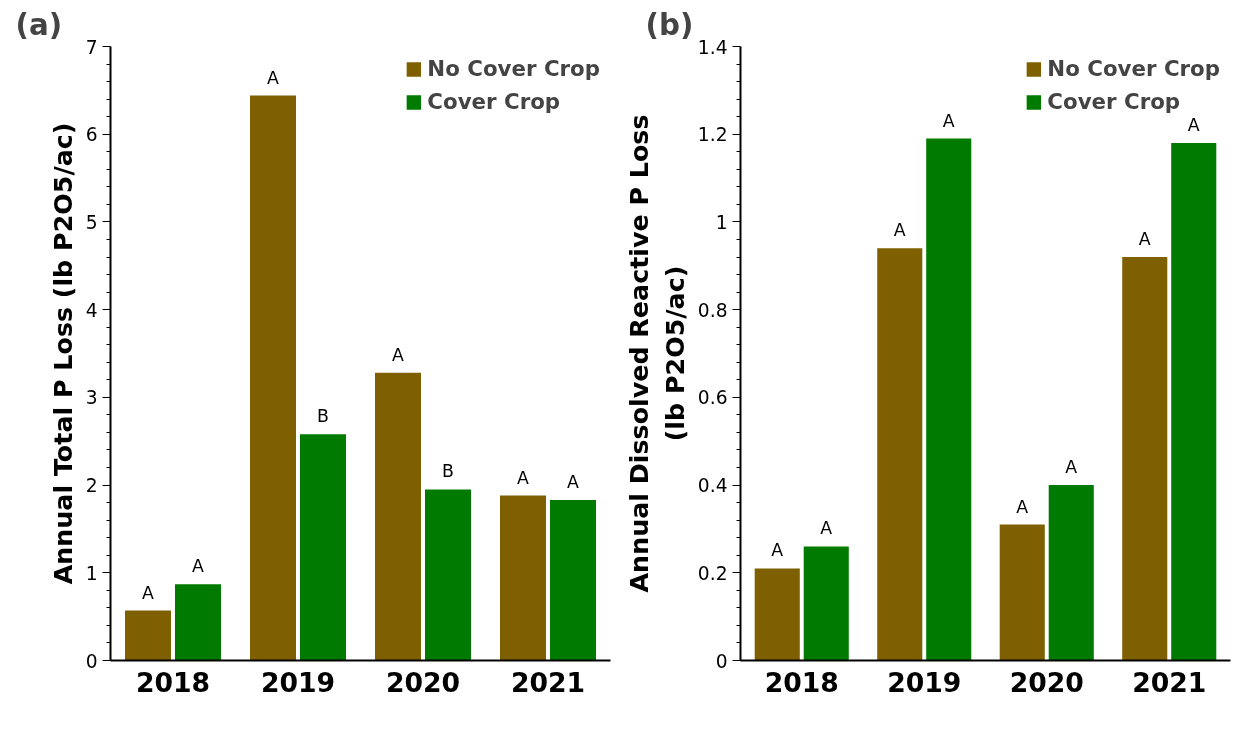 The height and width of the screenshot is (729, 1257). What do you see at coordinates (712, 398) in the screenshot?
I see `y-tick-label: 0.6` at bounding box center [712, 398].